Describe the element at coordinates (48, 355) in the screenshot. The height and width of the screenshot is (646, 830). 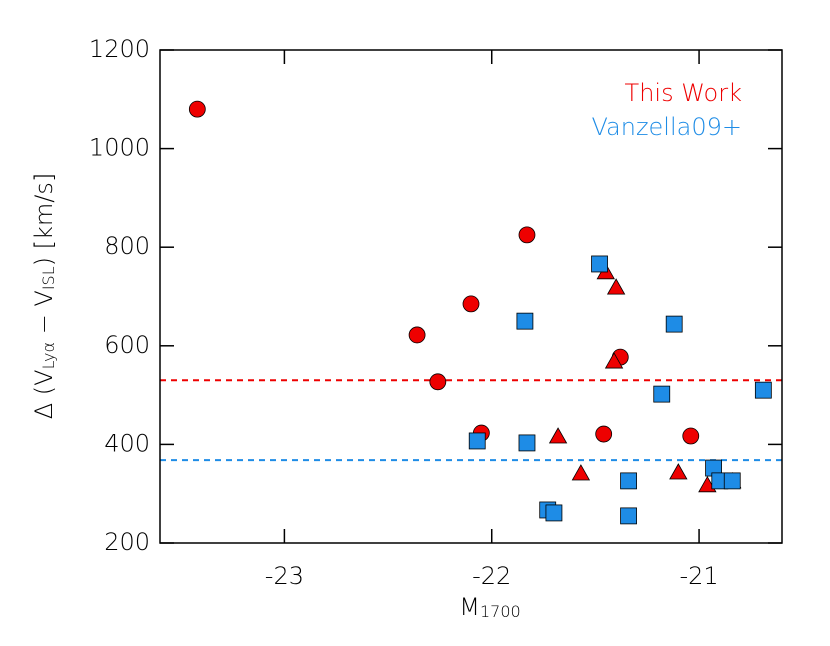
I see `y-label-sub: Lyα` at that location.